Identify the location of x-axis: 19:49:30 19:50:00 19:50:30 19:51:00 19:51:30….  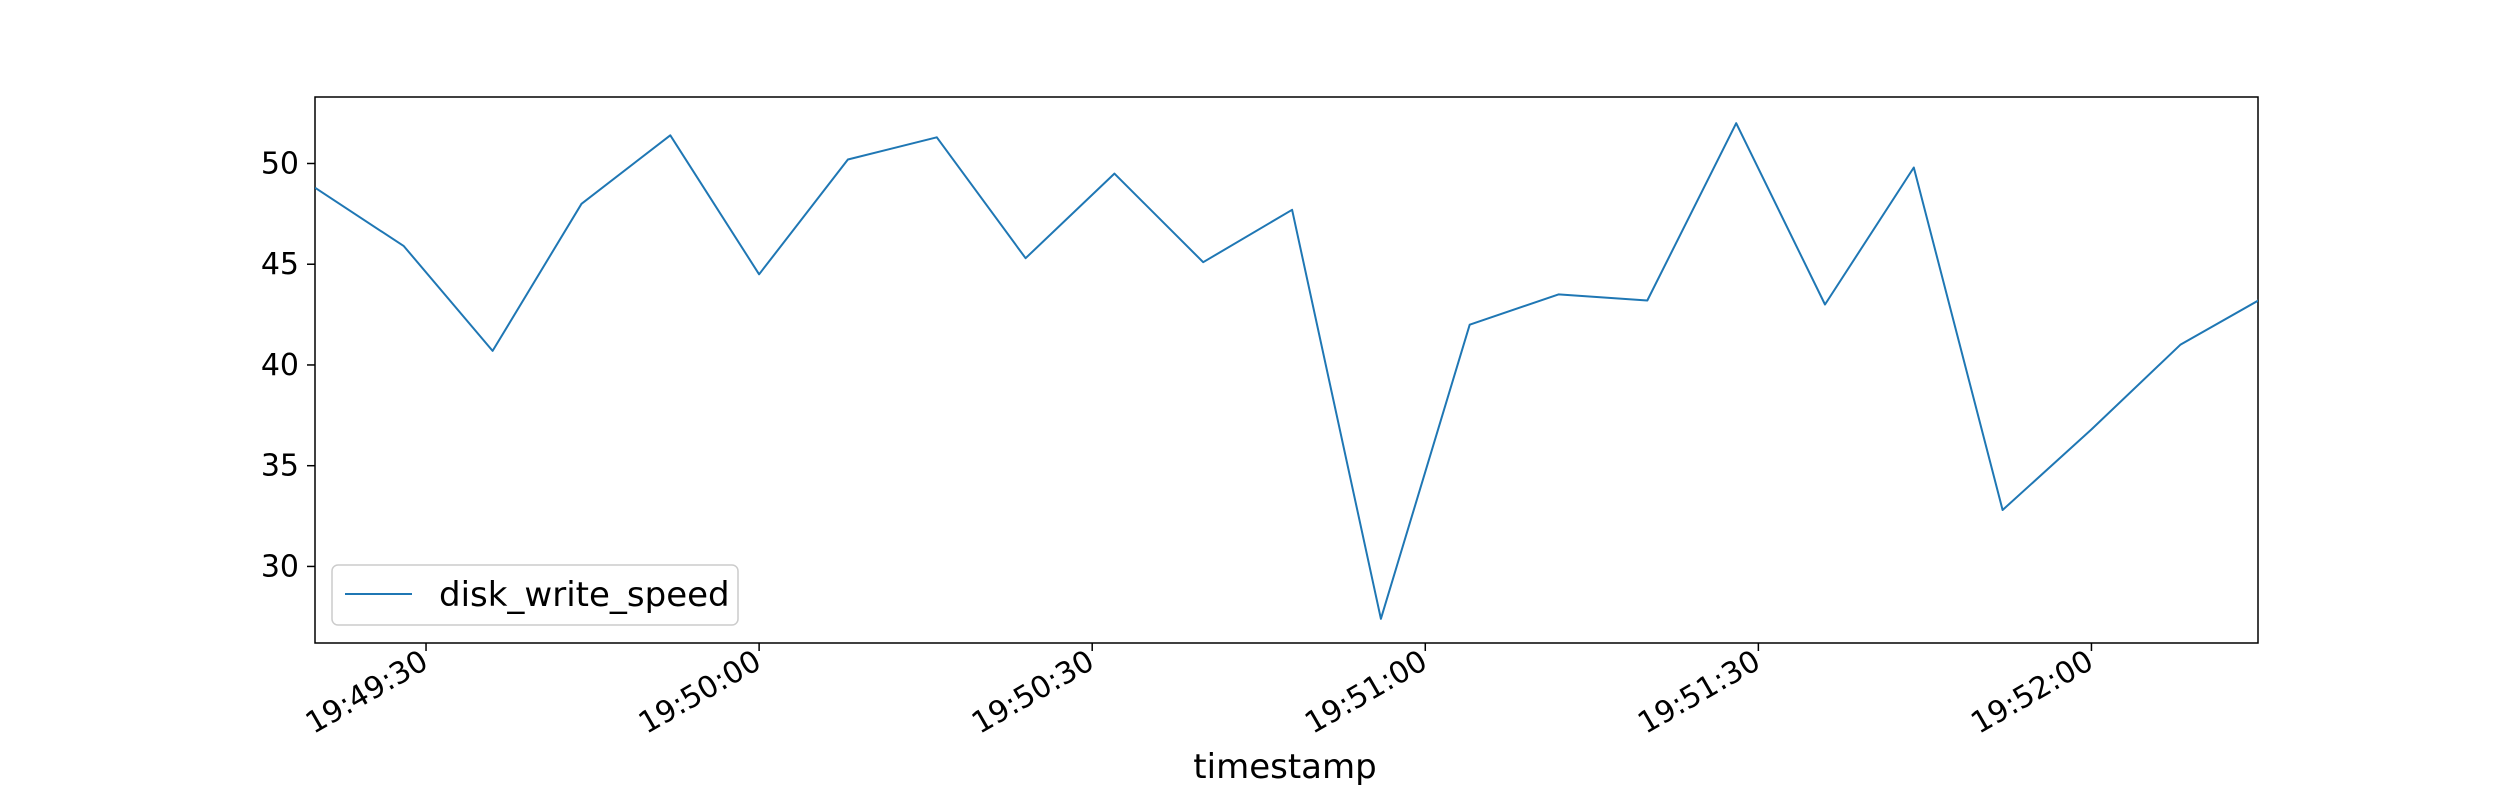
(1199, 692).